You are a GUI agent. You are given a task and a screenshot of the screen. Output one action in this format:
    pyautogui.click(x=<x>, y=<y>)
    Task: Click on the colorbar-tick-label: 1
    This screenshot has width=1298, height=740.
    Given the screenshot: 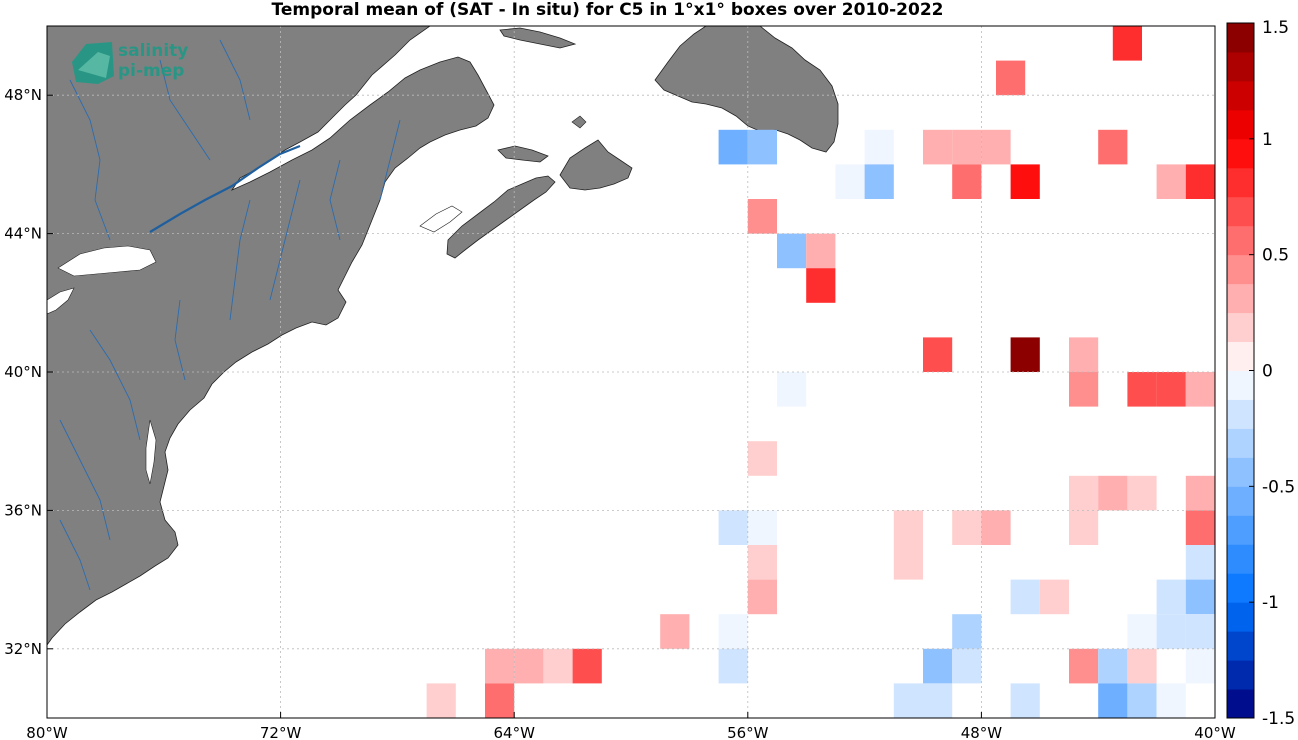 What is the action you would take?
    pyautogui.click(x=1267, y=140)
    